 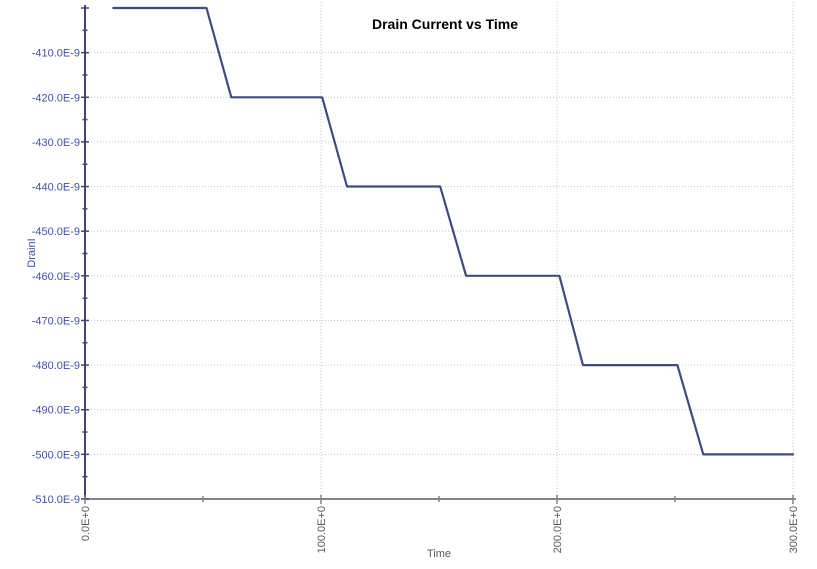 What do you see at coordinates (56, 500) in the screenshot?
I see `y-tick-label: -510.0E-9` at bounding box center [56, 500].